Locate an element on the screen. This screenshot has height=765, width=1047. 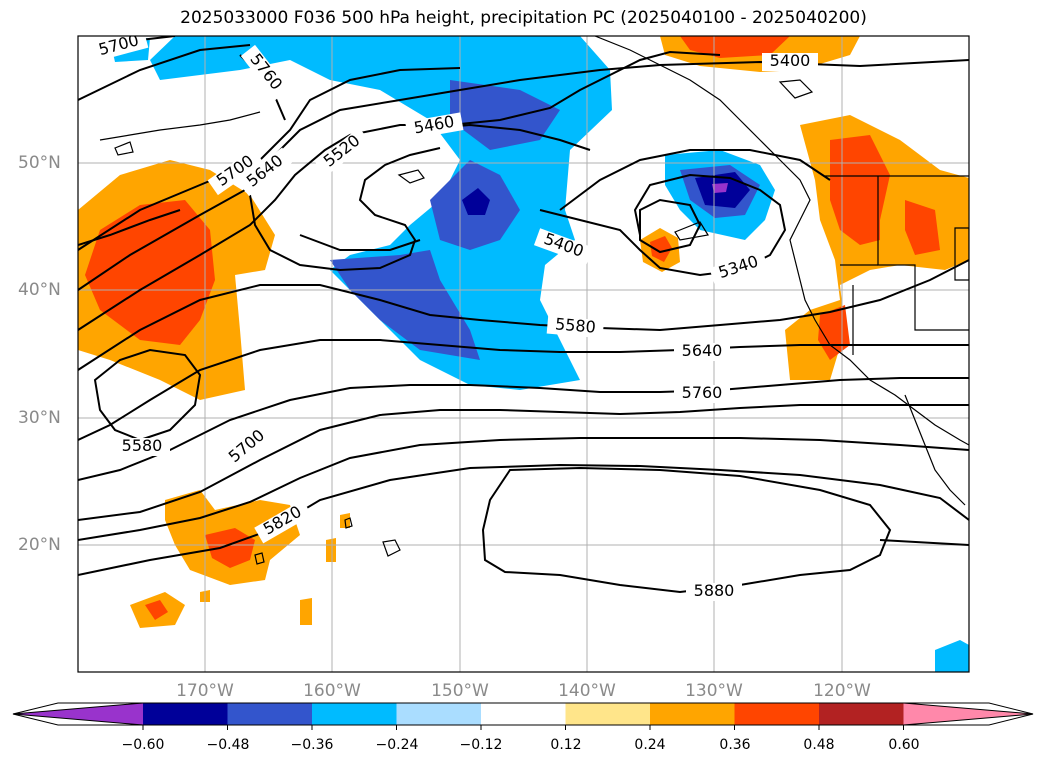
colorbar-tick-label: 0.48 is located at coordinates (819, 745).